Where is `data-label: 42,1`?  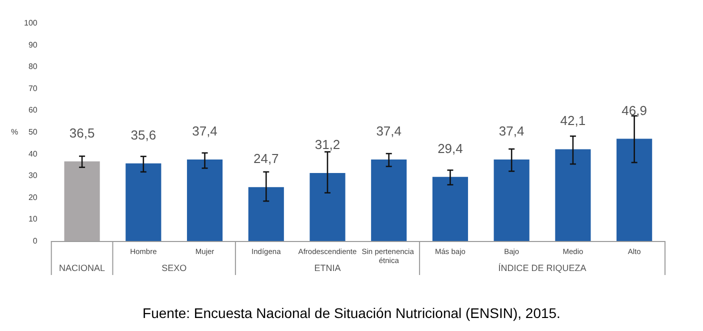 data-label: 42,1 is located at coordinates (573, 120).